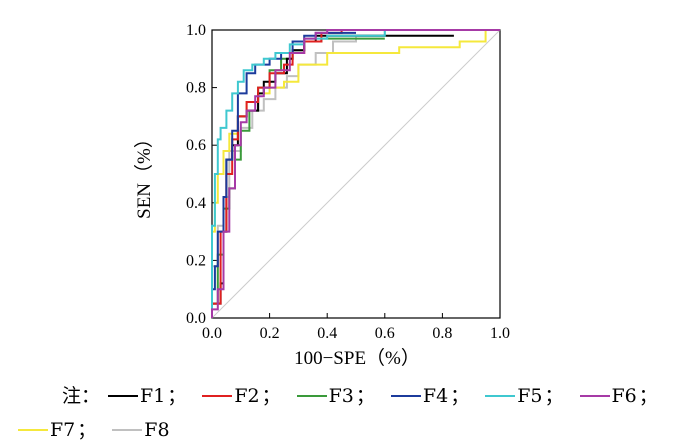 The height and width of the screenshot is (448, 687). I want to click on x-tick-label: 0.6, so click(385, 333).